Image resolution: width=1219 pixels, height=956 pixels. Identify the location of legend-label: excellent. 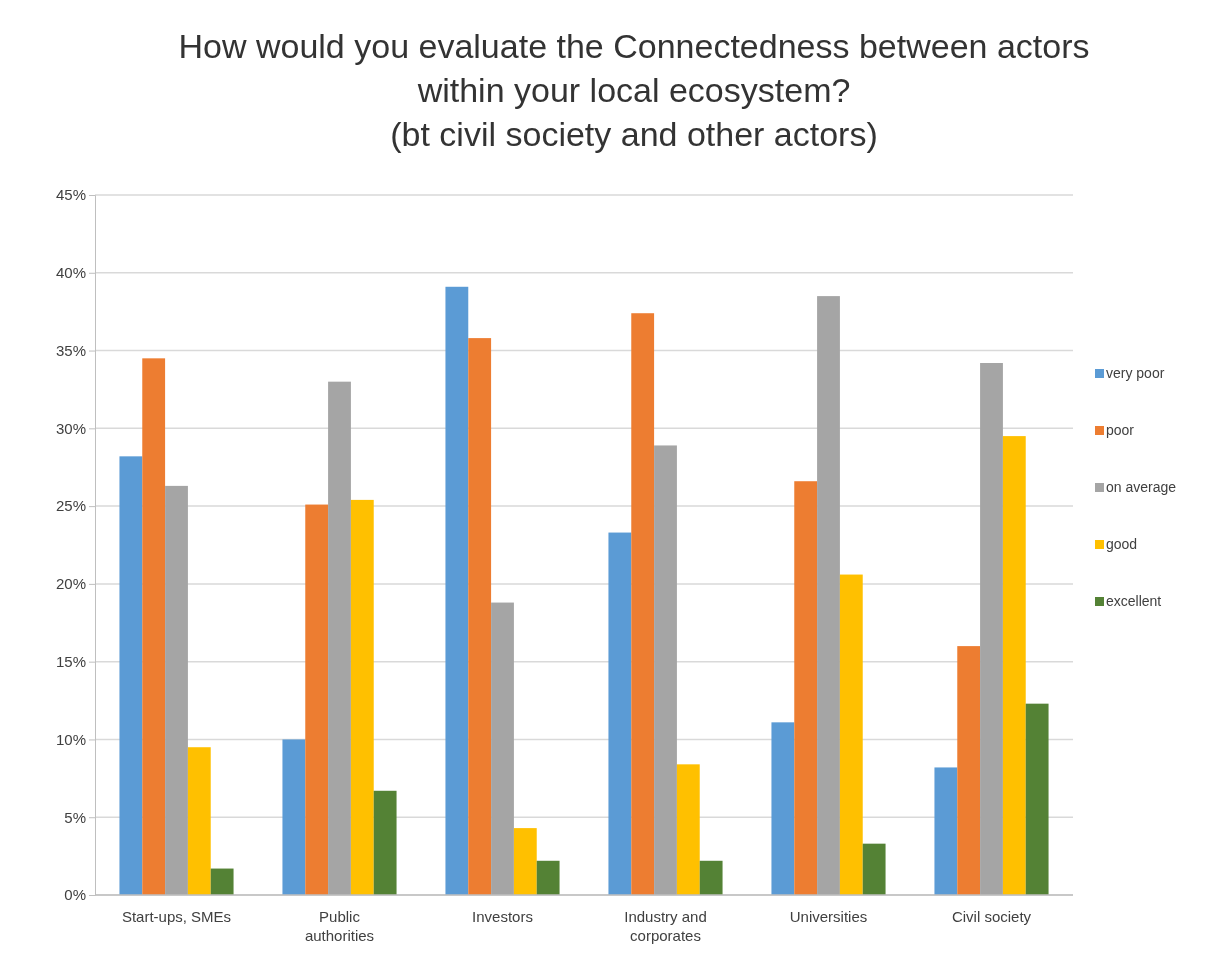
(1134, 601).